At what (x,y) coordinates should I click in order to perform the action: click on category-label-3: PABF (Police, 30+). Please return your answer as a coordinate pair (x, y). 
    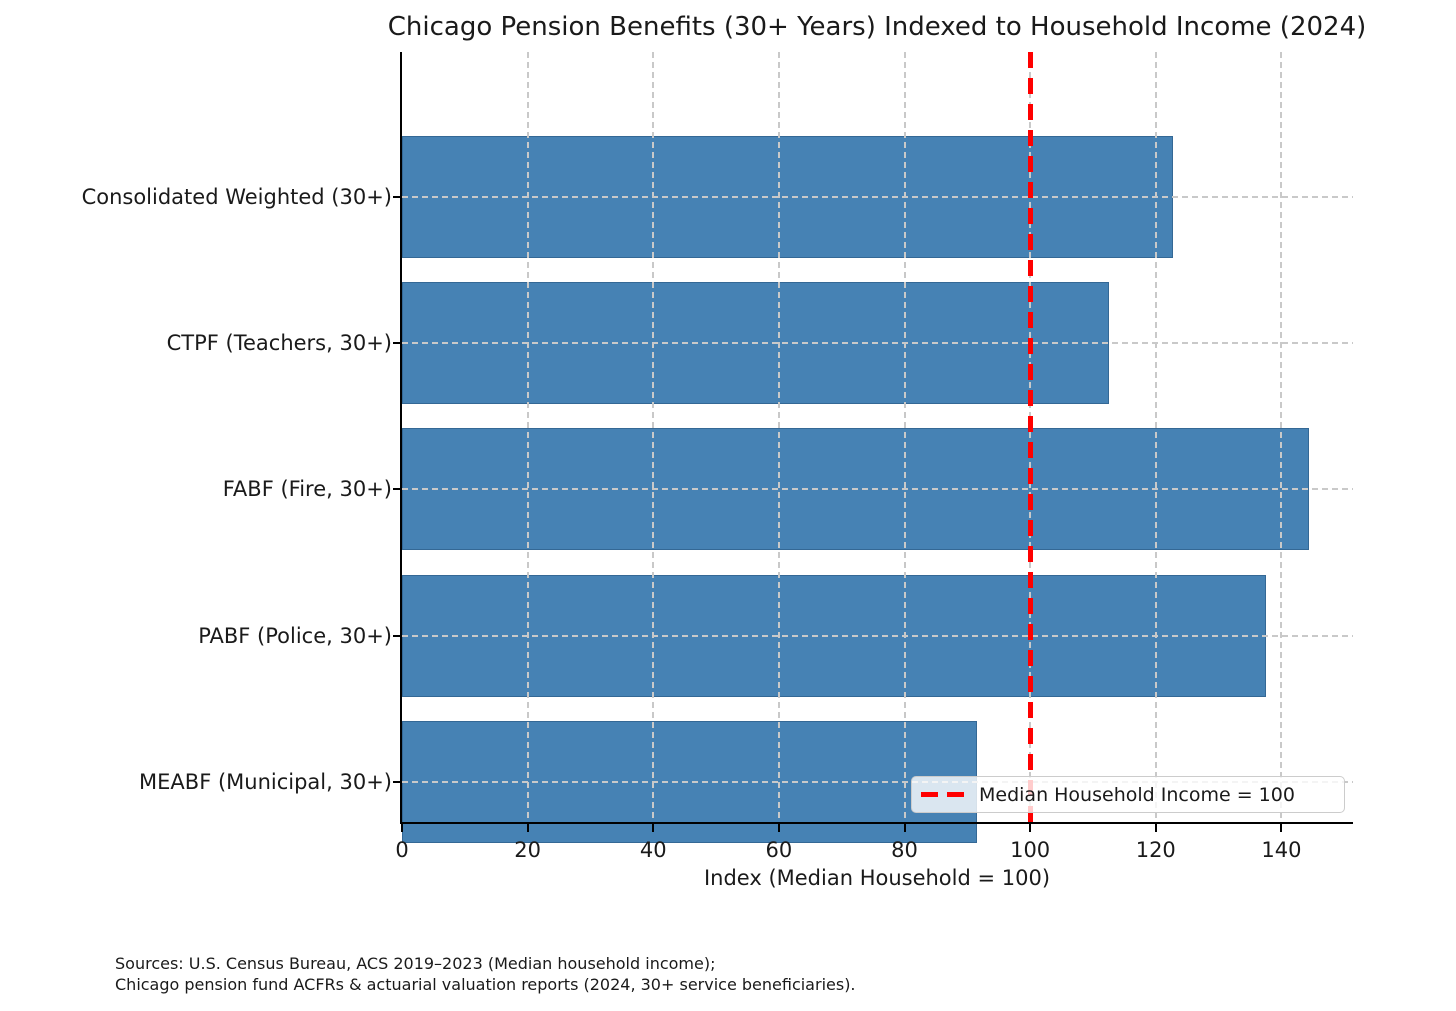
    Looking at the image, I should click on (295, 635).